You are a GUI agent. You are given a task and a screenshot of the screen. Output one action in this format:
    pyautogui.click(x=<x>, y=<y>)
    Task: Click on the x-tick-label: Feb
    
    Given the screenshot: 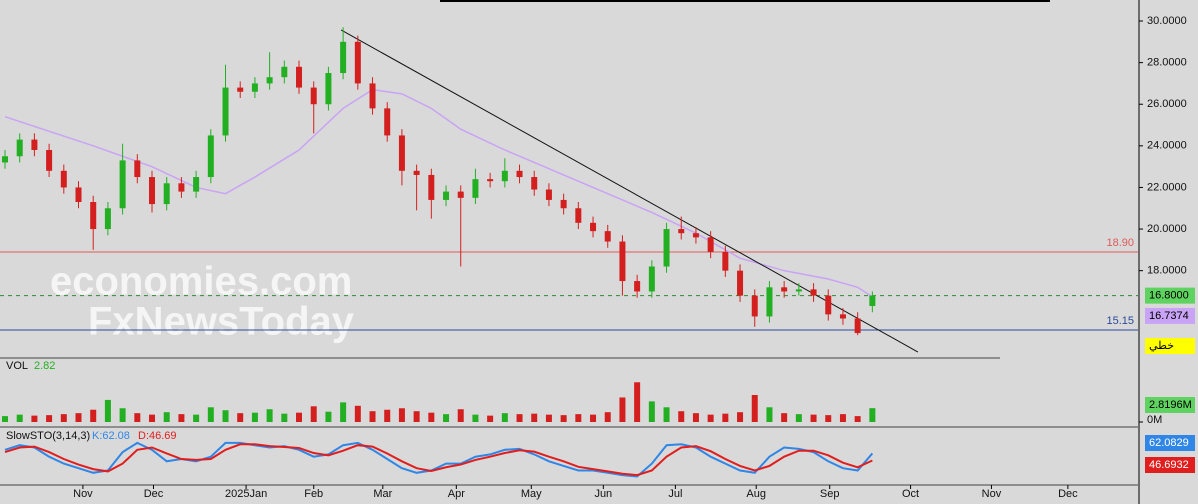 What is the action you would take?
    pyautogui.click(x=313, y=494)
    